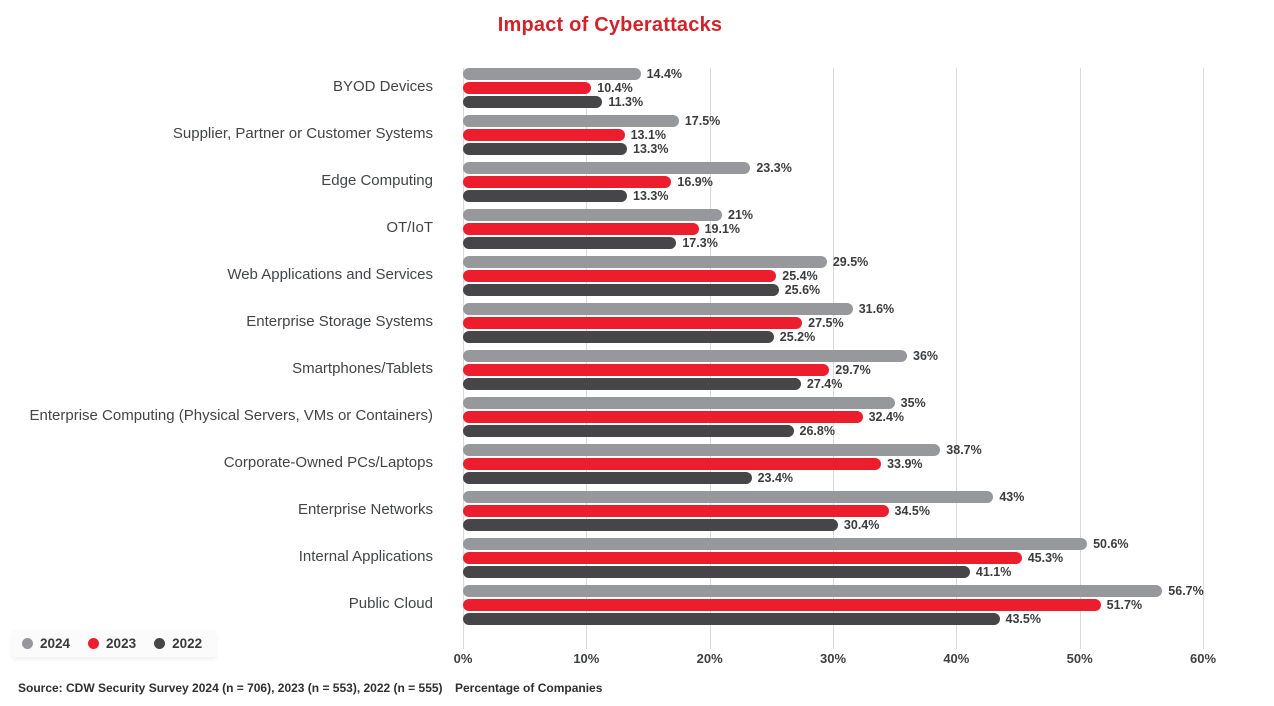  I want to click on value-label: 29.7%, so click(853, 369).